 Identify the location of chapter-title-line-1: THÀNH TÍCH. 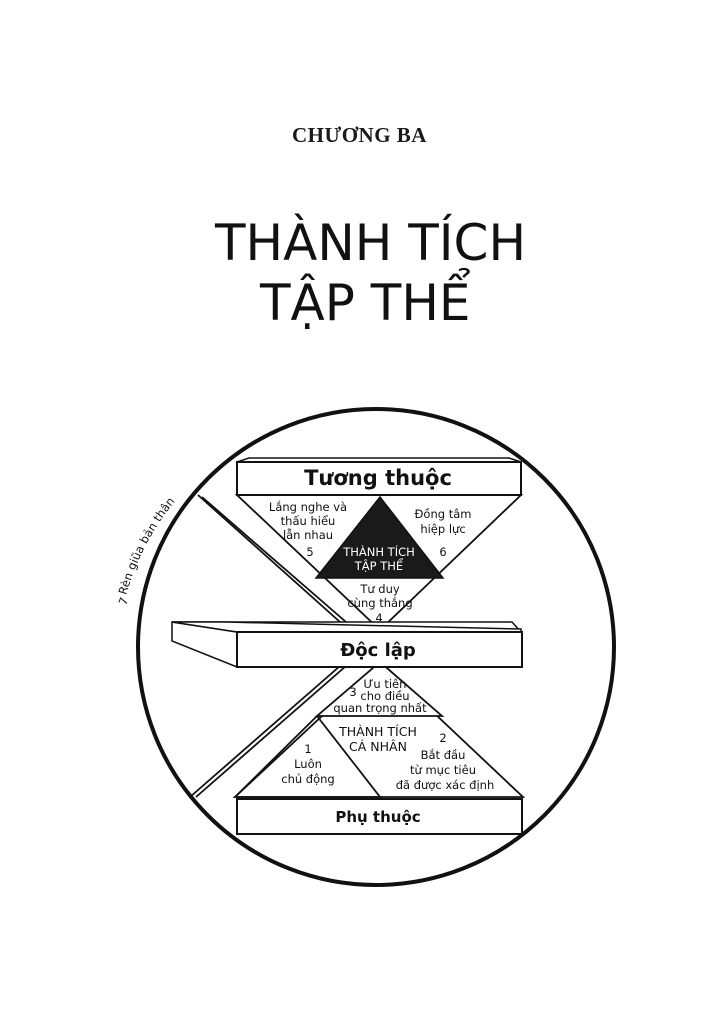
(371, 243).